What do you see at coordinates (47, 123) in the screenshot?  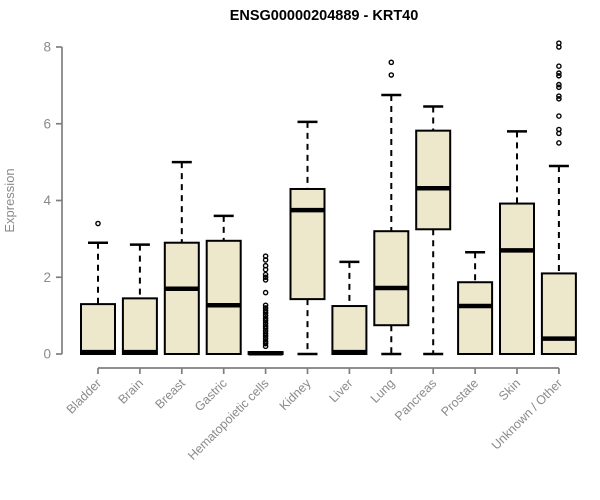 I see `y-tick-label: 6` at bounding box center [47, 123].